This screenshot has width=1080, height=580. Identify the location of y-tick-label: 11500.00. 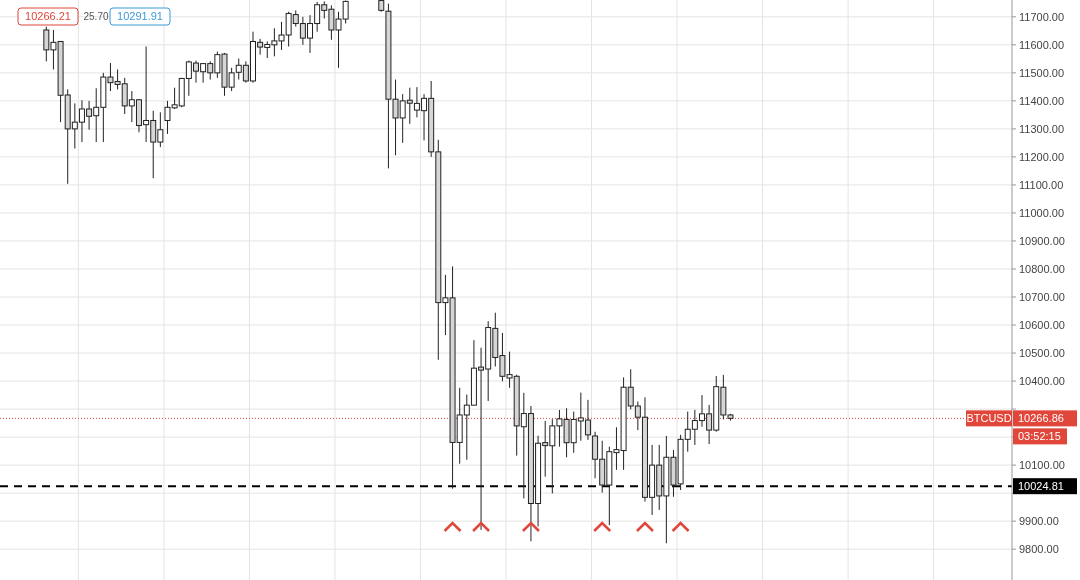
(1042, 72).